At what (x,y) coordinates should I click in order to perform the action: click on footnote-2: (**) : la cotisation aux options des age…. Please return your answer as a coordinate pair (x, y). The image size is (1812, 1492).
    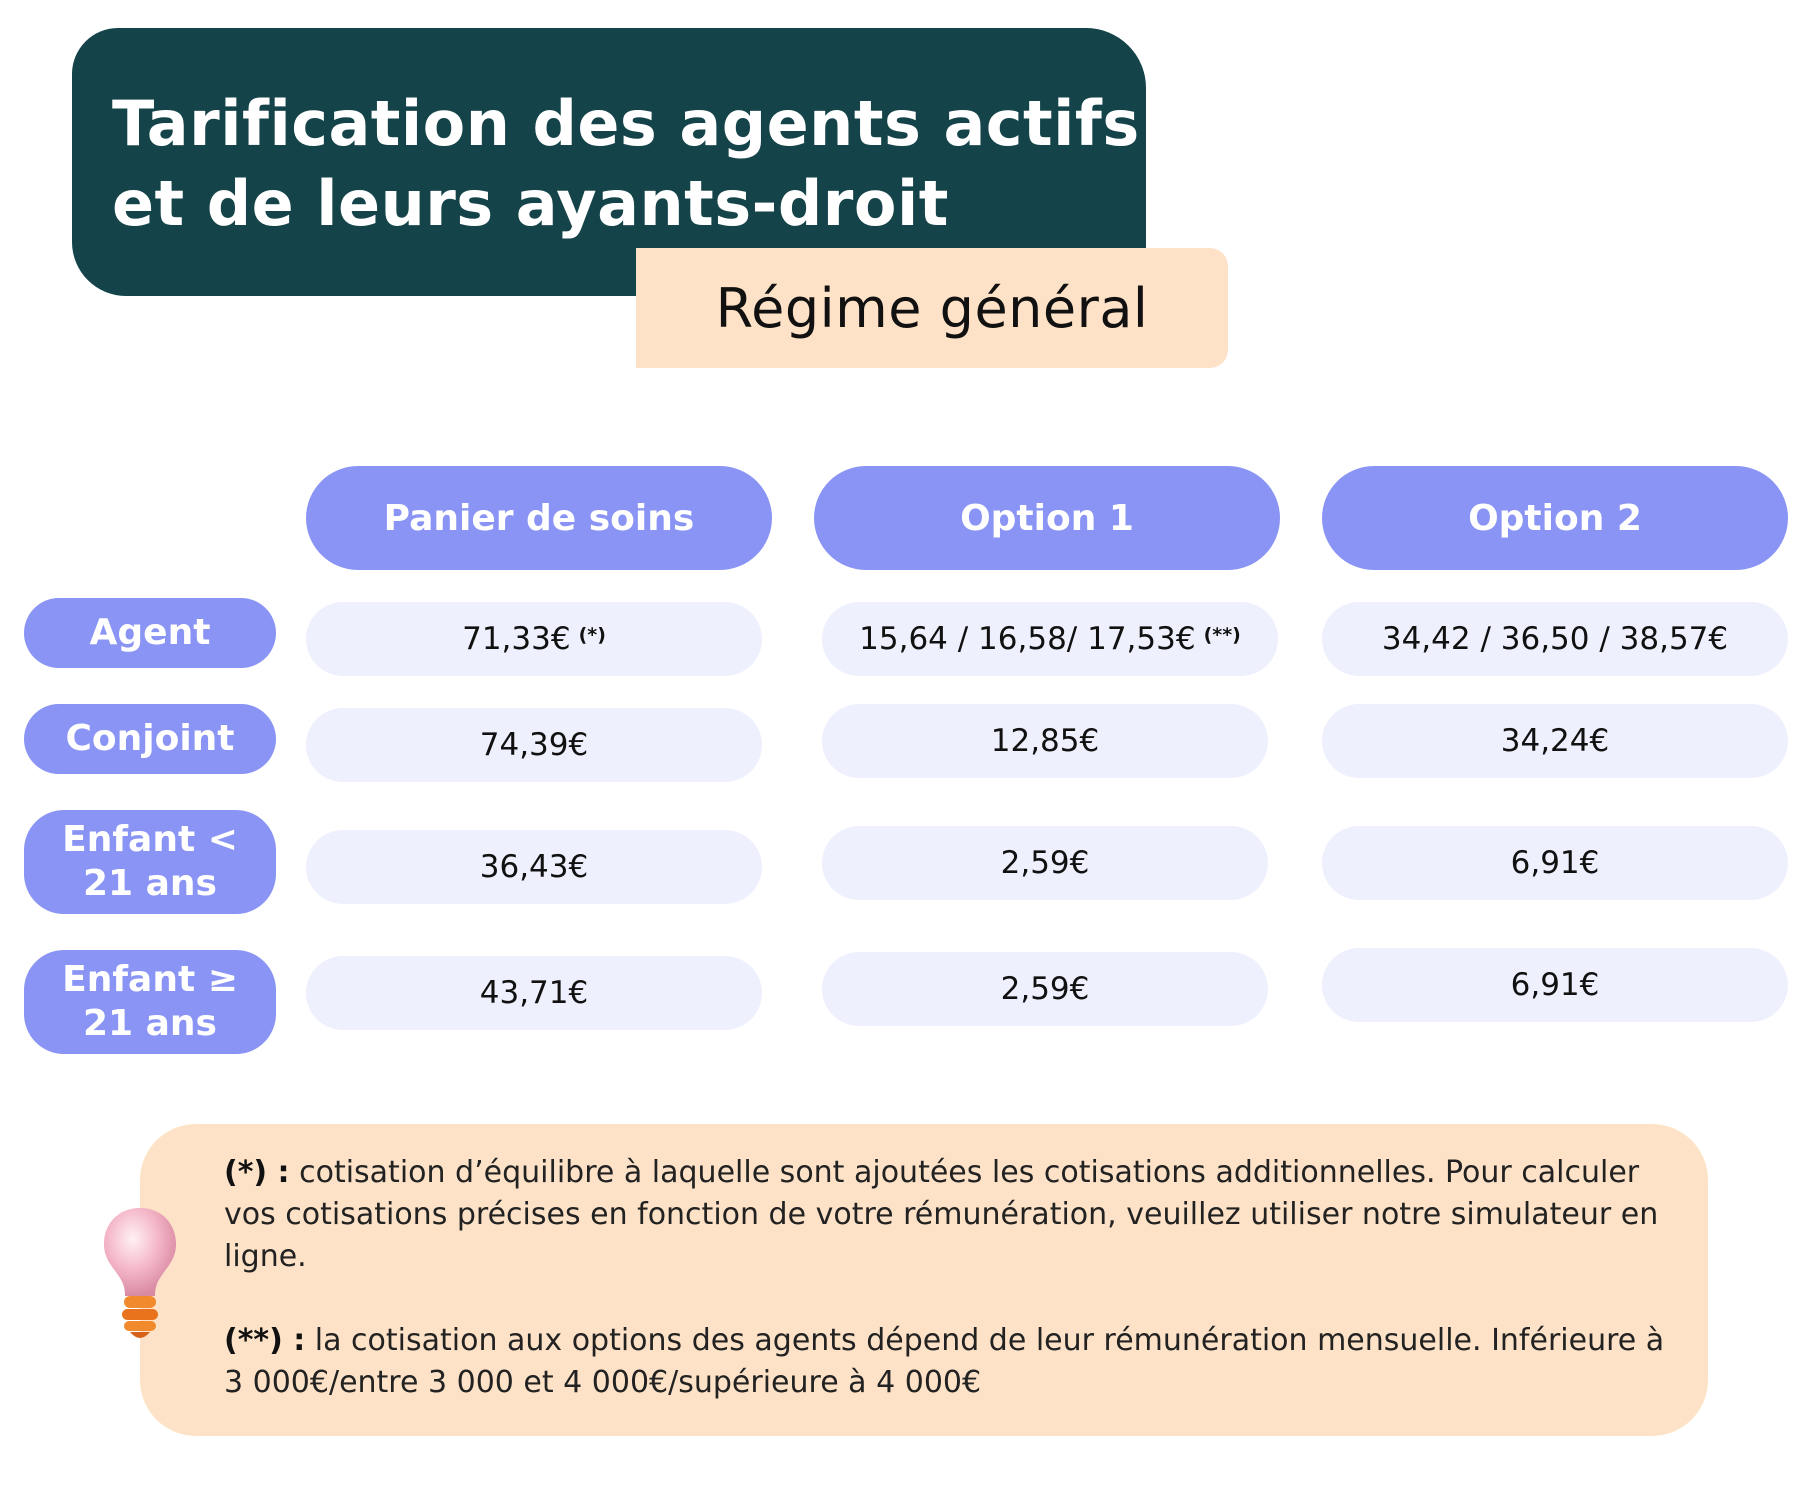
    Looking at the image, I should click on (946, 1362).